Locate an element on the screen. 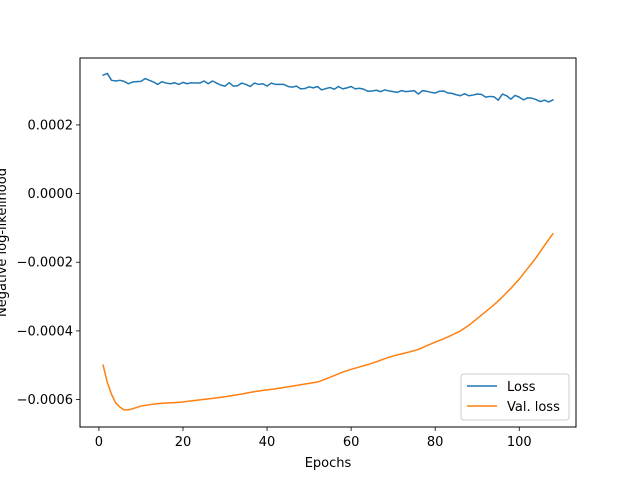 This screenshot has height=480, width=640. x-tick-label: 100 is located at coordinates (519, 442).